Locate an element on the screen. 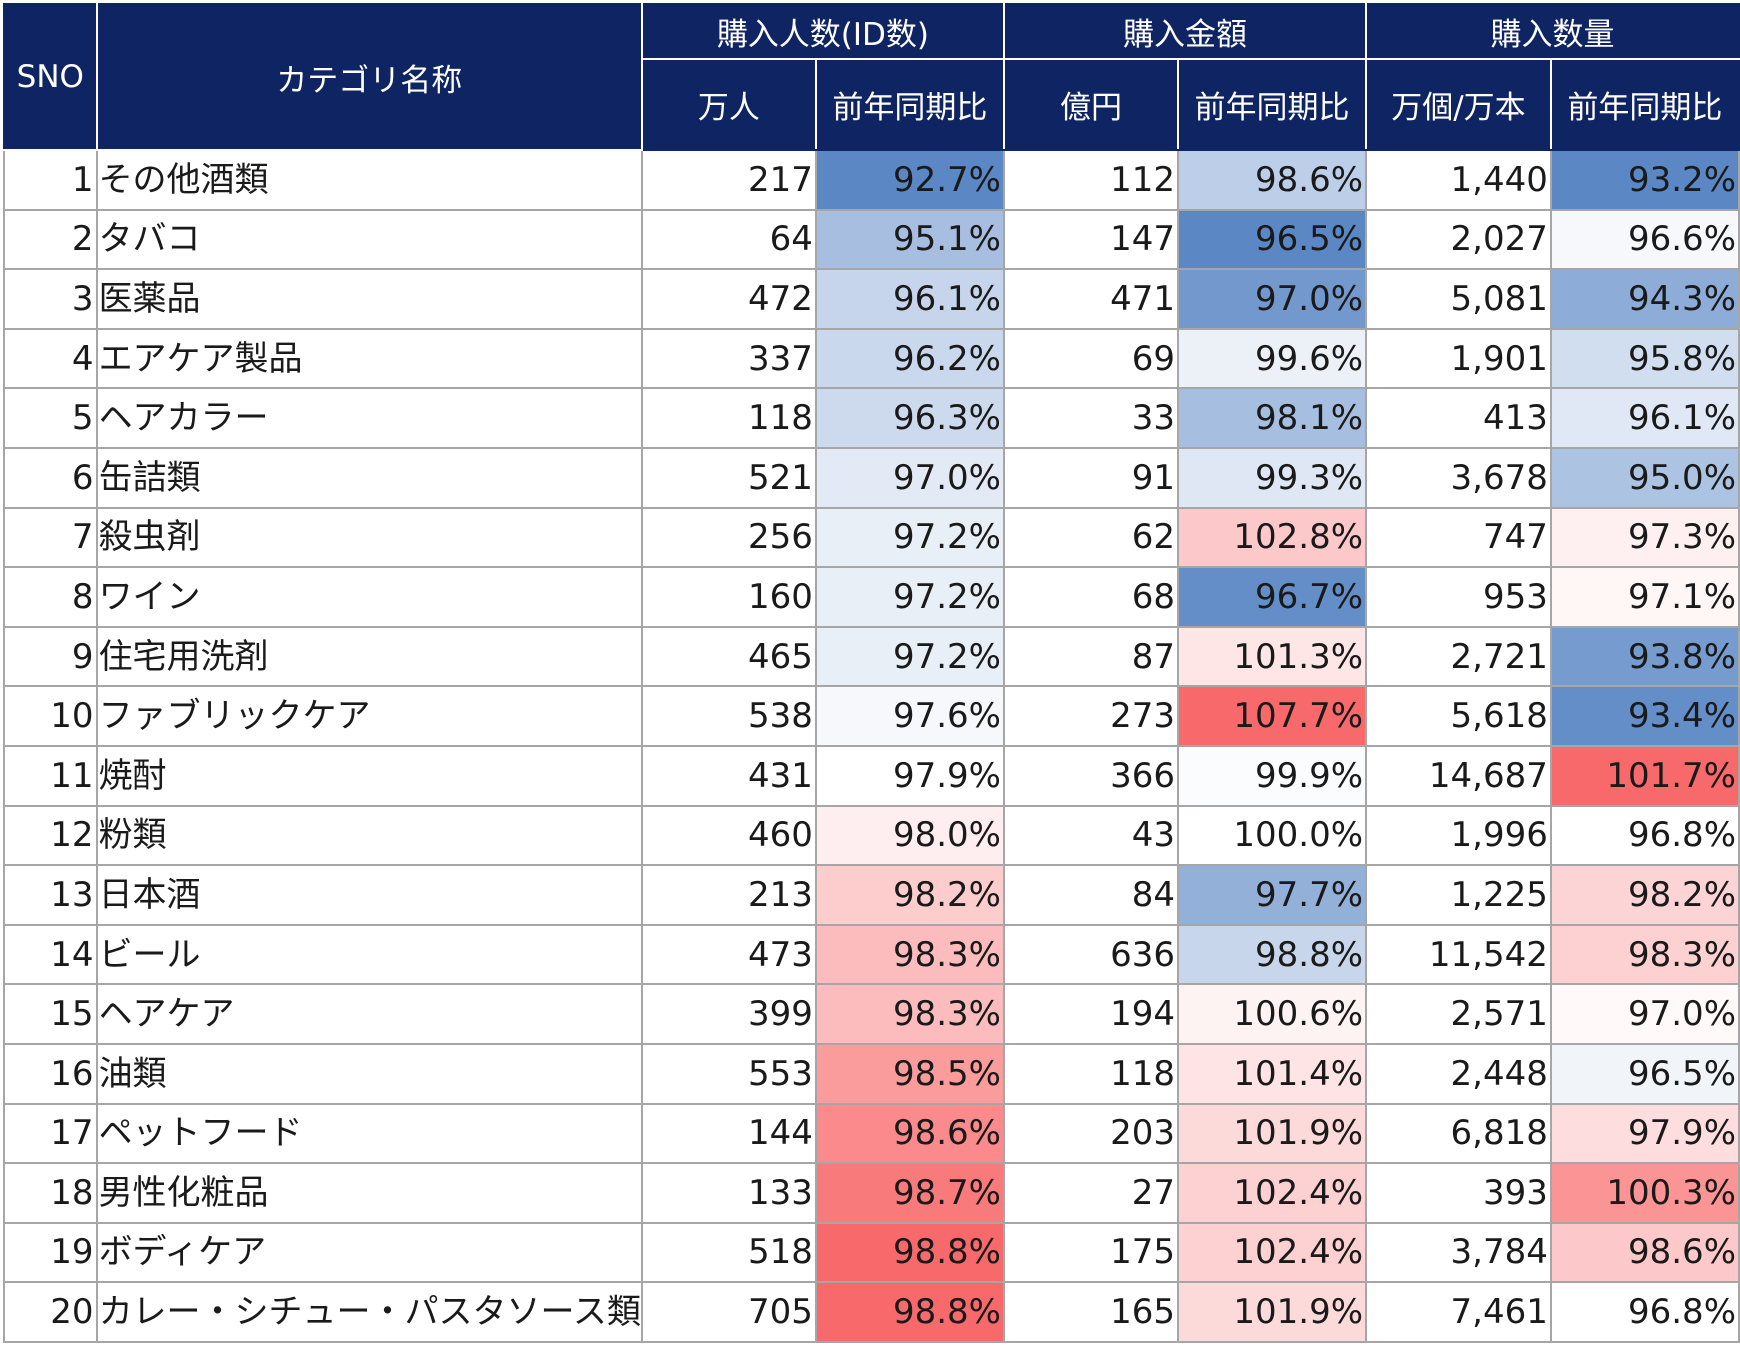 The width and height of the screenshot is (1740, 1350). header-amount-yoy: 前年同期比 is located at coordinates (1272, 104).